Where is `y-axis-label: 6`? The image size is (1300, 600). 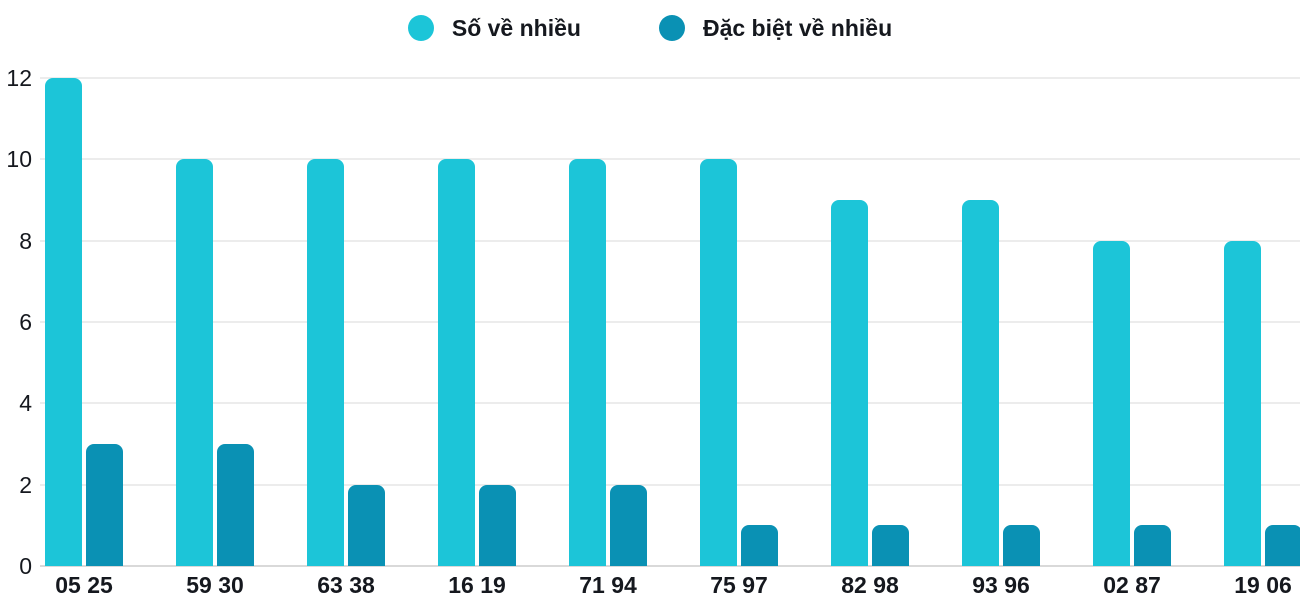
y-axis-label: 6 is located at coordinates (25, 322).